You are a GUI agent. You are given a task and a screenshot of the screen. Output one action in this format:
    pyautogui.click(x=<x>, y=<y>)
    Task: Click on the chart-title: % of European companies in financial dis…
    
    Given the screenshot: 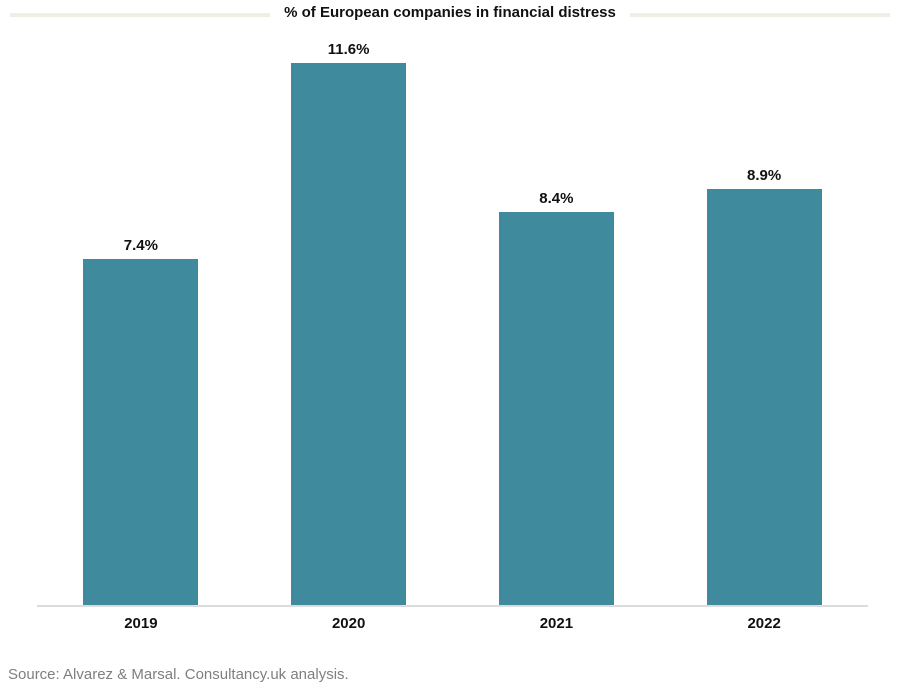 What is the action you would take?
    pyautogui.click(x=450, y=13)
    